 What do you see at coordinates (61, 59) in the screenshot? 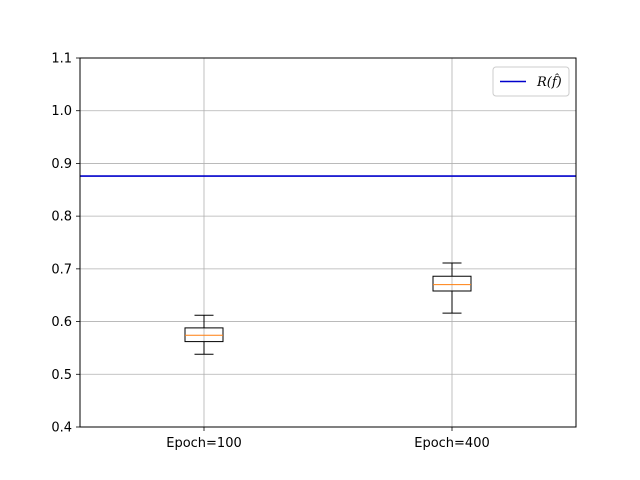
I see `y-tick-label: 1.1` at bounding box center [61, 59].